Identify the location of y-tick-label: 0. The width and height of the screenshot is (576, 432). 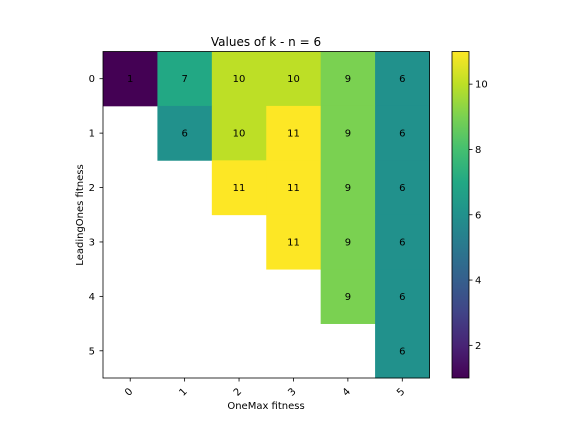
(92, 79).